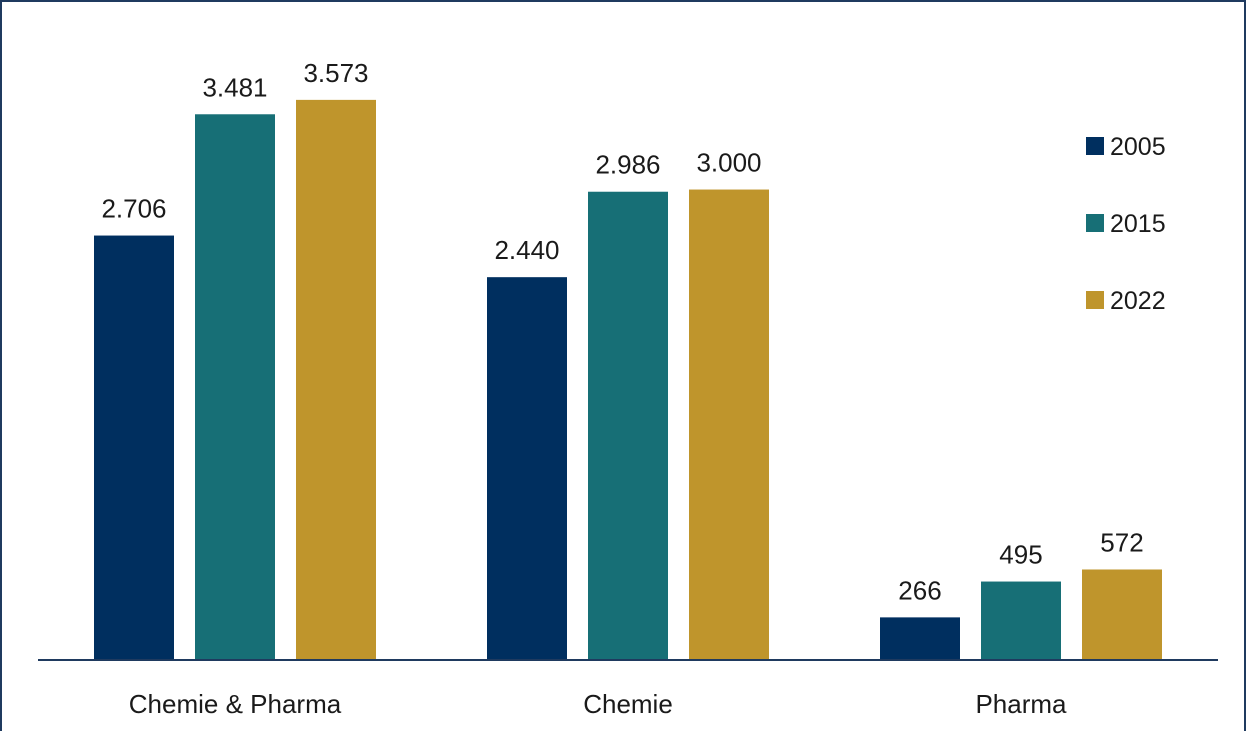 This screenshot has height=731, width=1246. I want to click on value-label: 2.706, so click(133, 209).